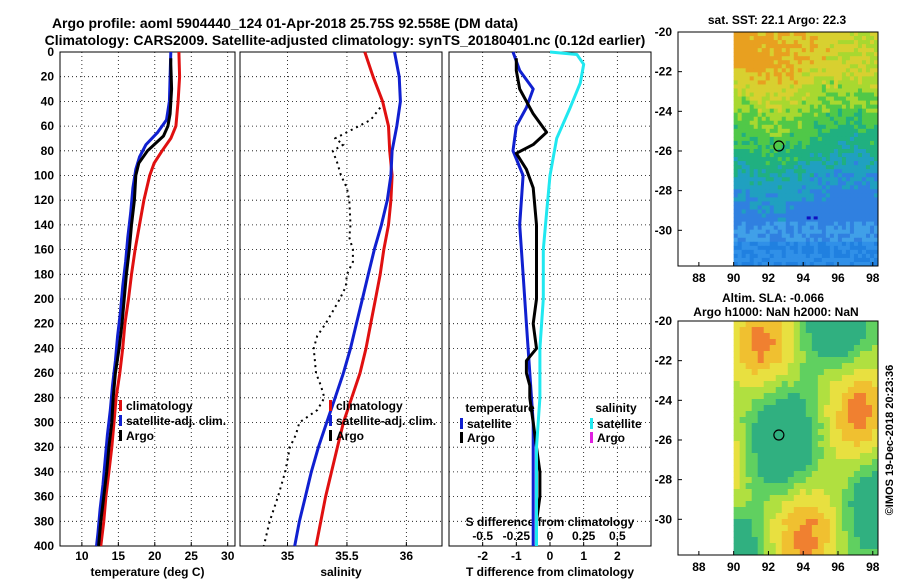 This screenshot has height=580, width=900. I want to click on y-tick-label: 0, so click(50, 52).